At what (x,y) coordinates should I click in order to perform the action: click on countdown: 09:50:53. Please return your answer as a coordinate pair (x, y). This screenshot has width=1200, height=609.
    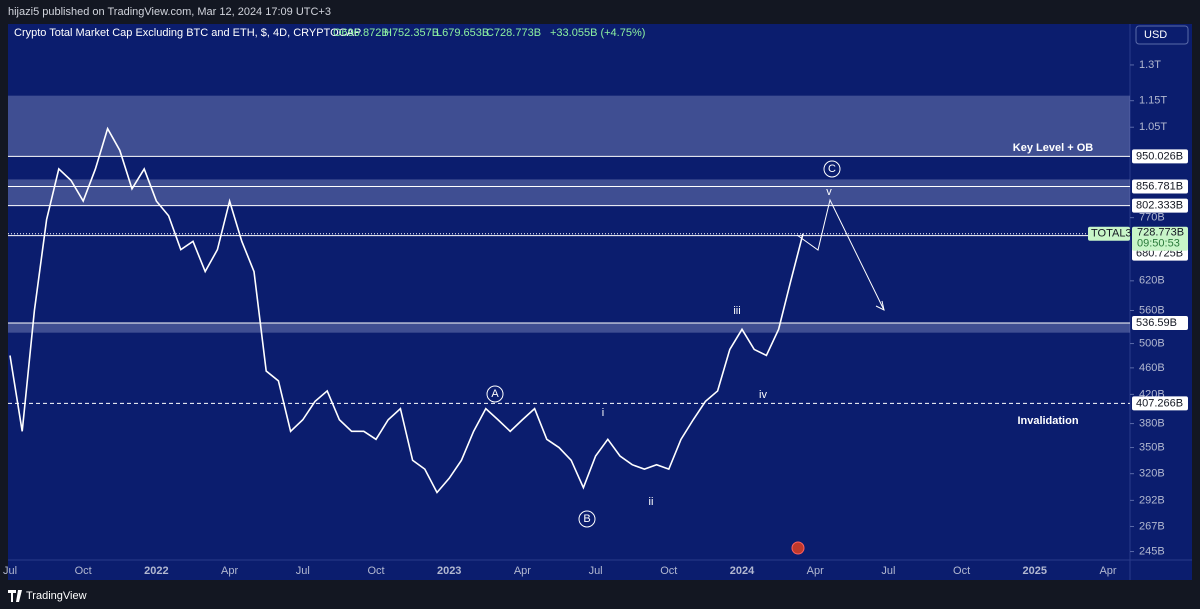
    Looking at the image, I should click on (1158, 244).